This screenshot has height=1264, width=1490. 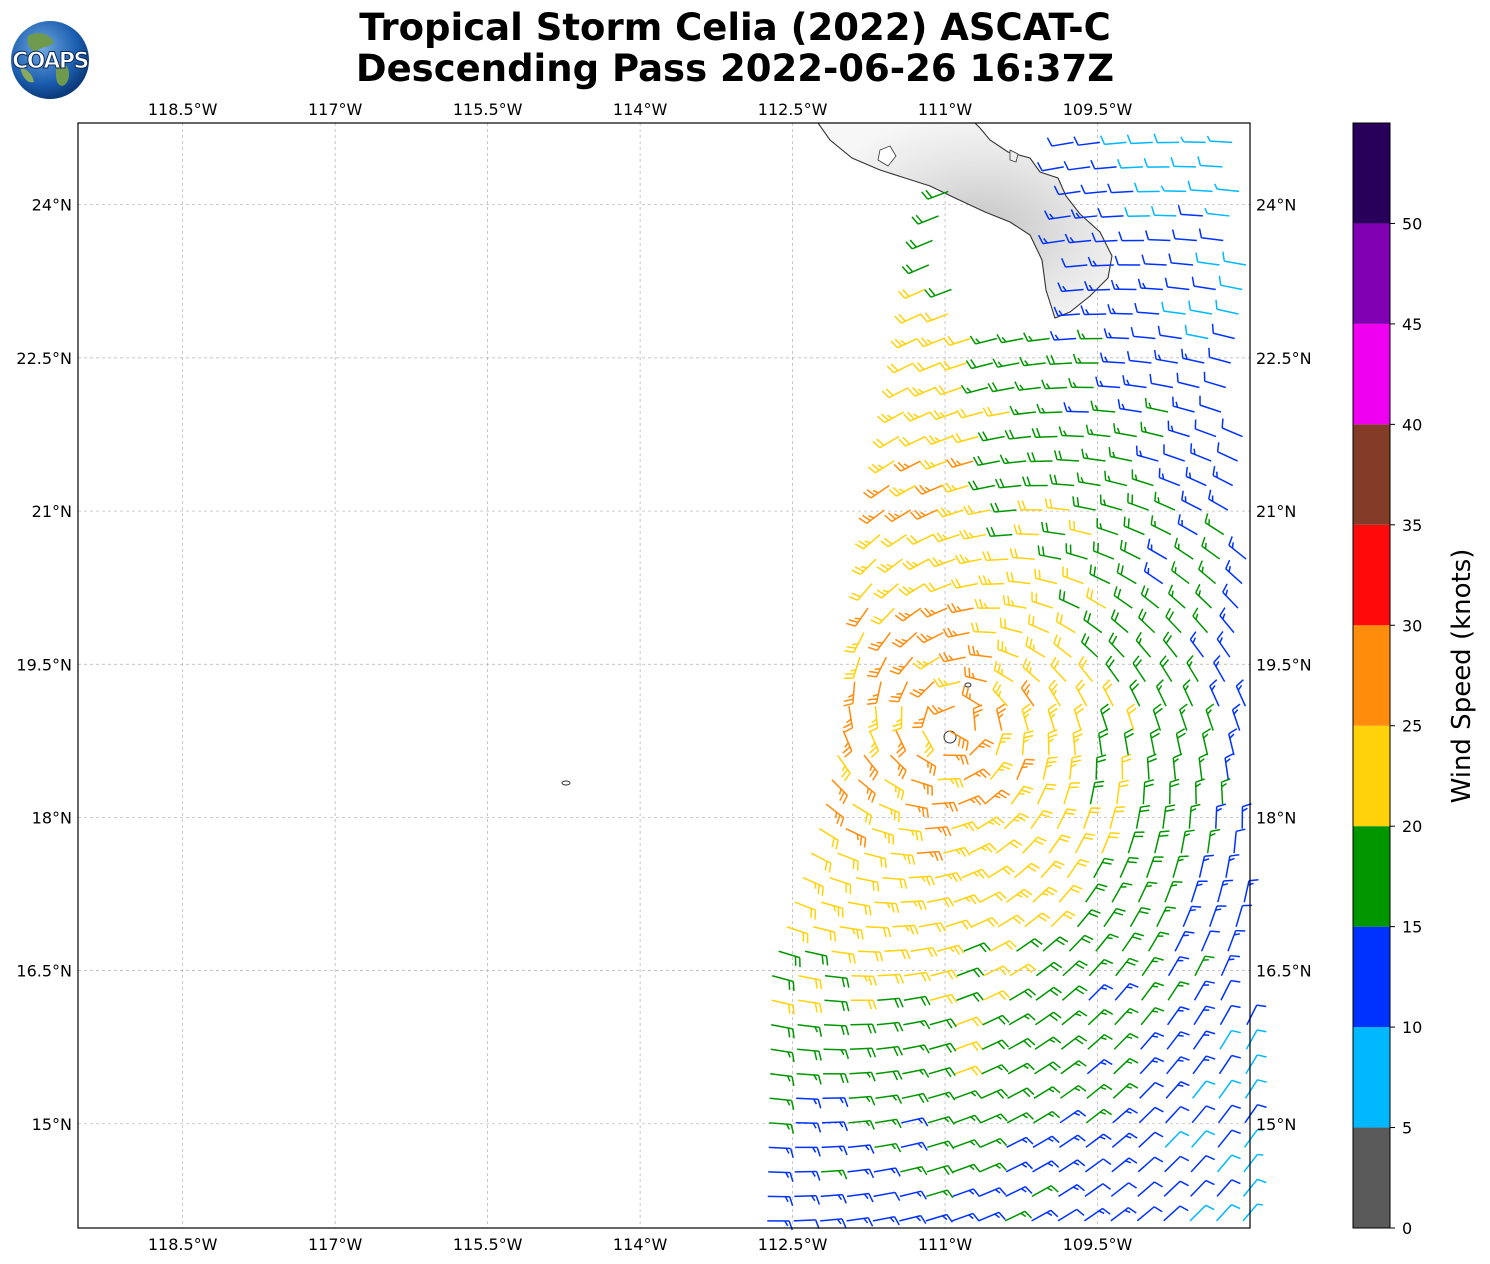 What do you see at coordinates (1284, 358) in the screenshot?
I see `lat-tick-label-right: 22.5°N` at bounding box center [1284, 358].